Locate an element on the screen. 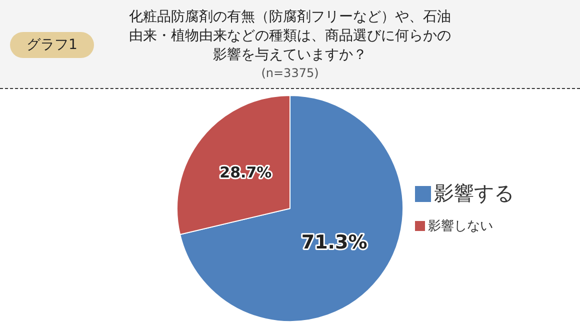  chart-title: 化粧品防腐剤の有無（防腐剤フリーなど）や、石油由来・植物由来などの種類は、商品選びに何らかの影響を与えていますか？ is located at coordinates (290, 36).